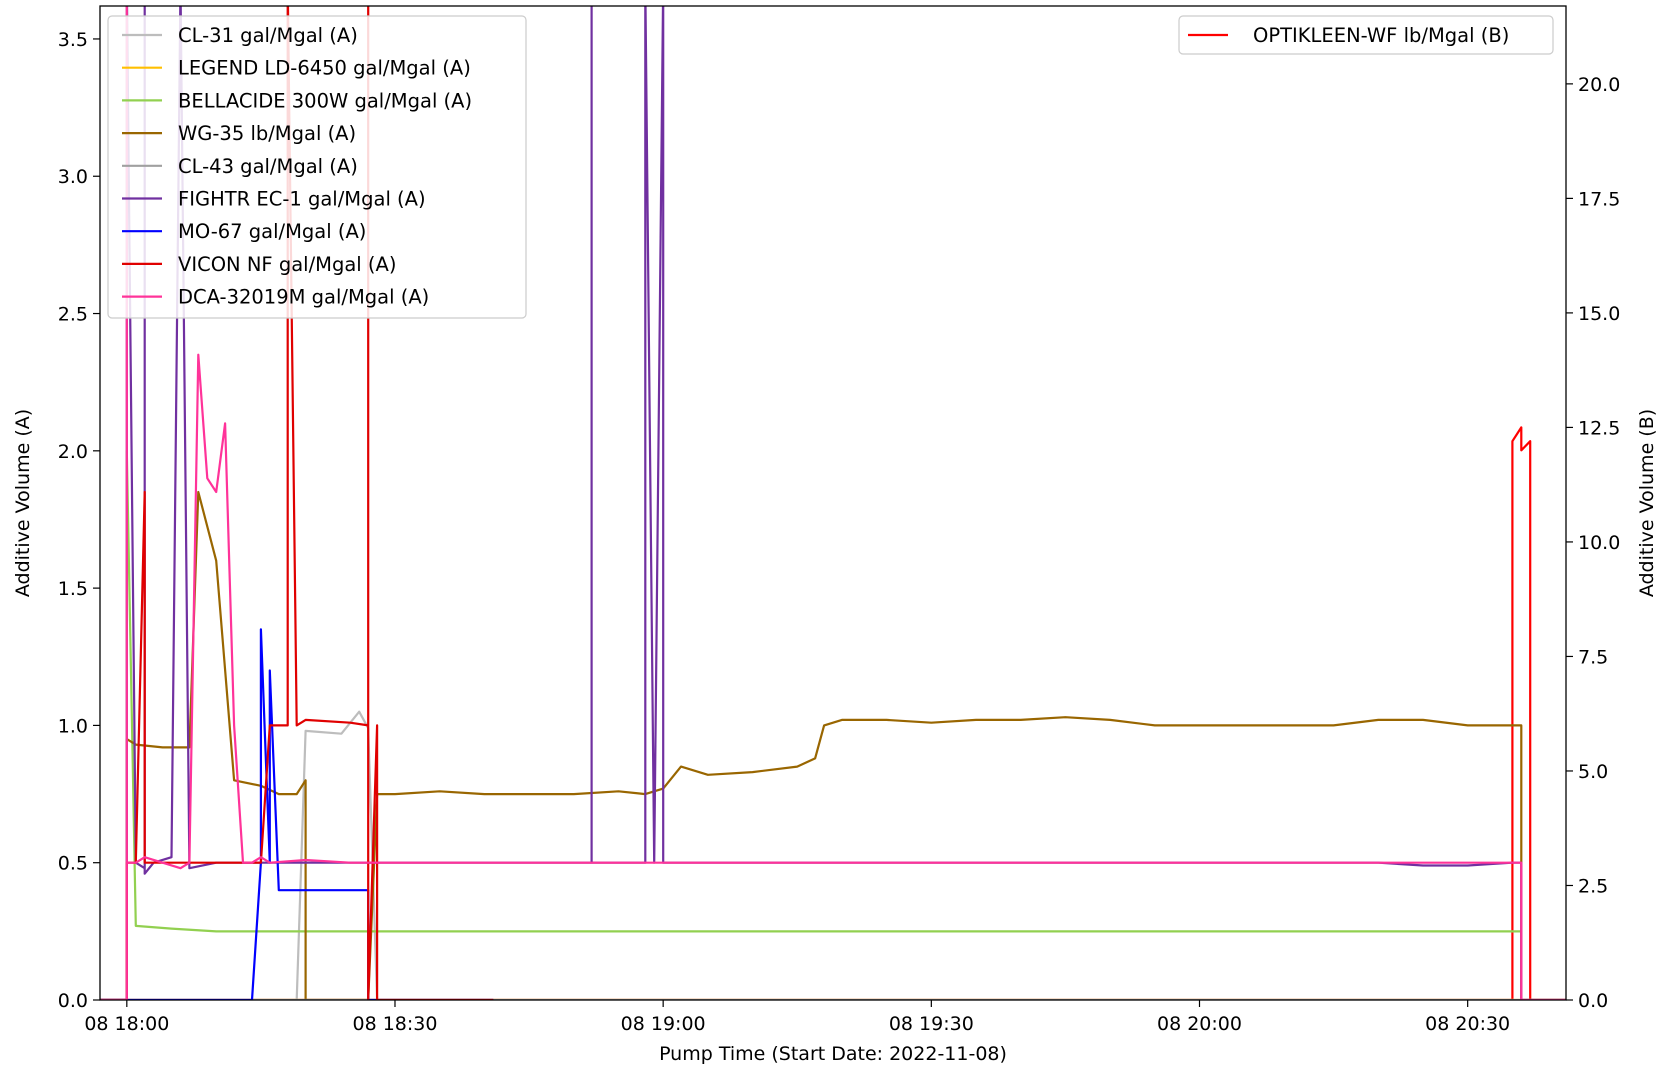 The width and height of the screenshot is (1668, 1067). I want to click on x-axis-label: Pump Time (Start Date: 2022-11-08), so click(833, 1054).